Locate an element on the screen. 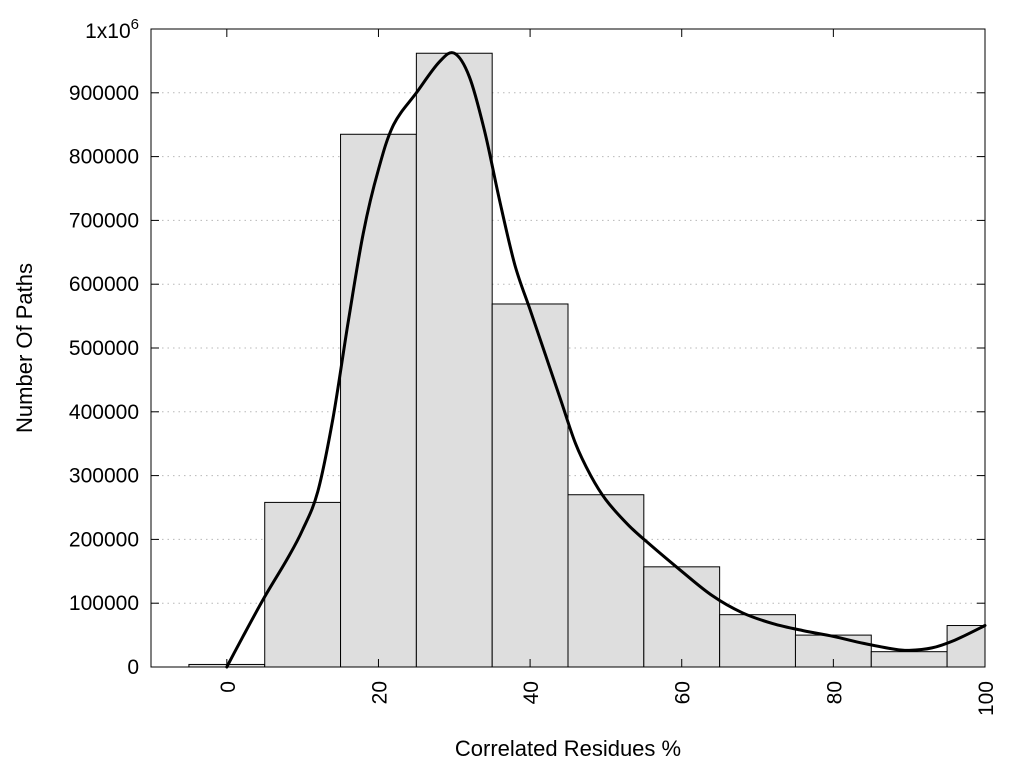 This screenshot has width=1024, height=768. x-tick-label-5: 100 is located at coordinates (986, 698).